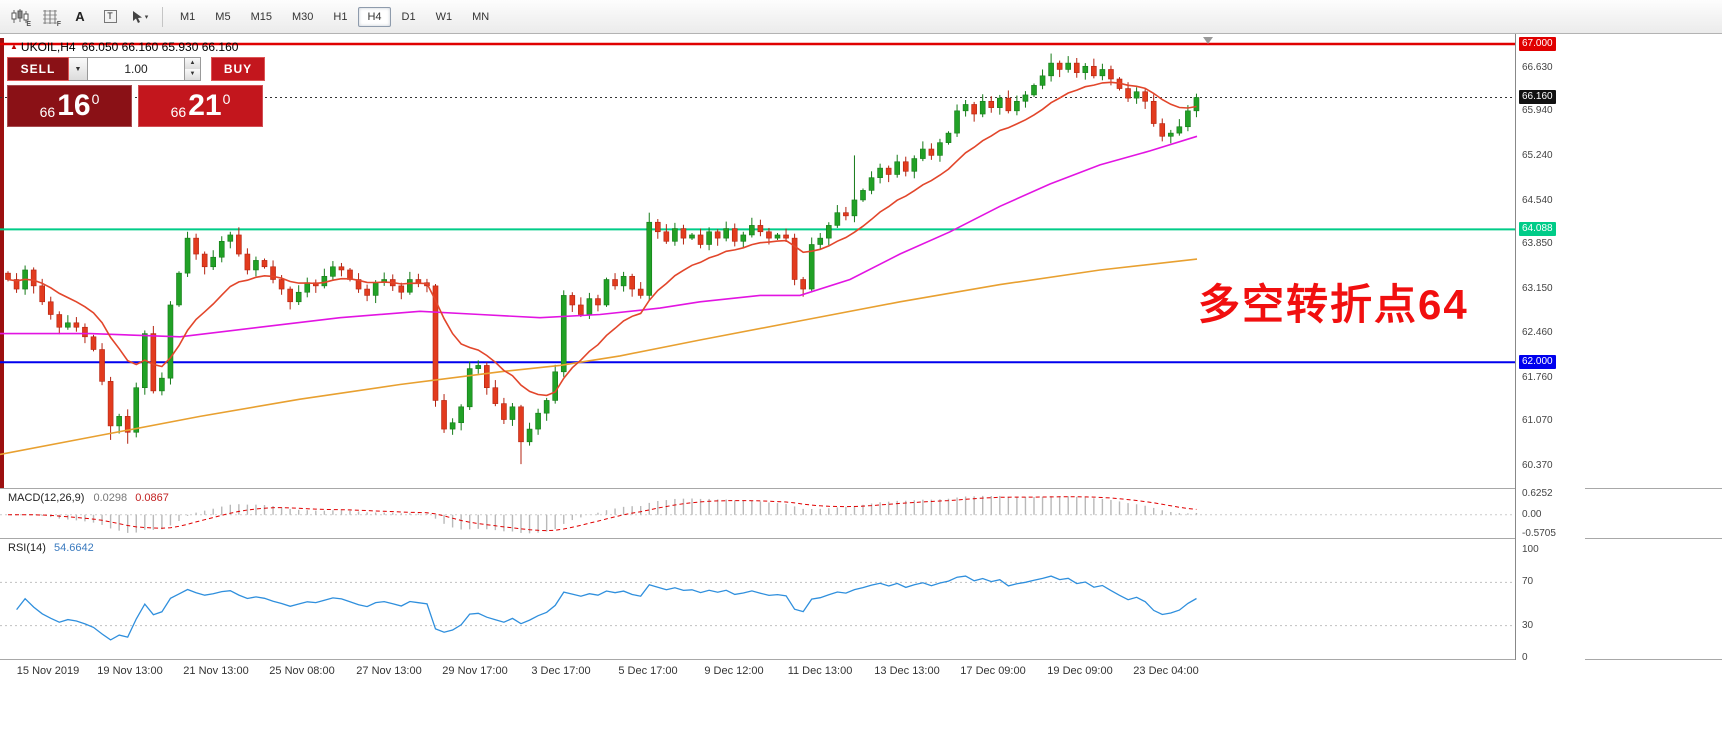 The image size is (1722, 752). I want to click on timeframe-h1-button: H1, so click(340, 17).